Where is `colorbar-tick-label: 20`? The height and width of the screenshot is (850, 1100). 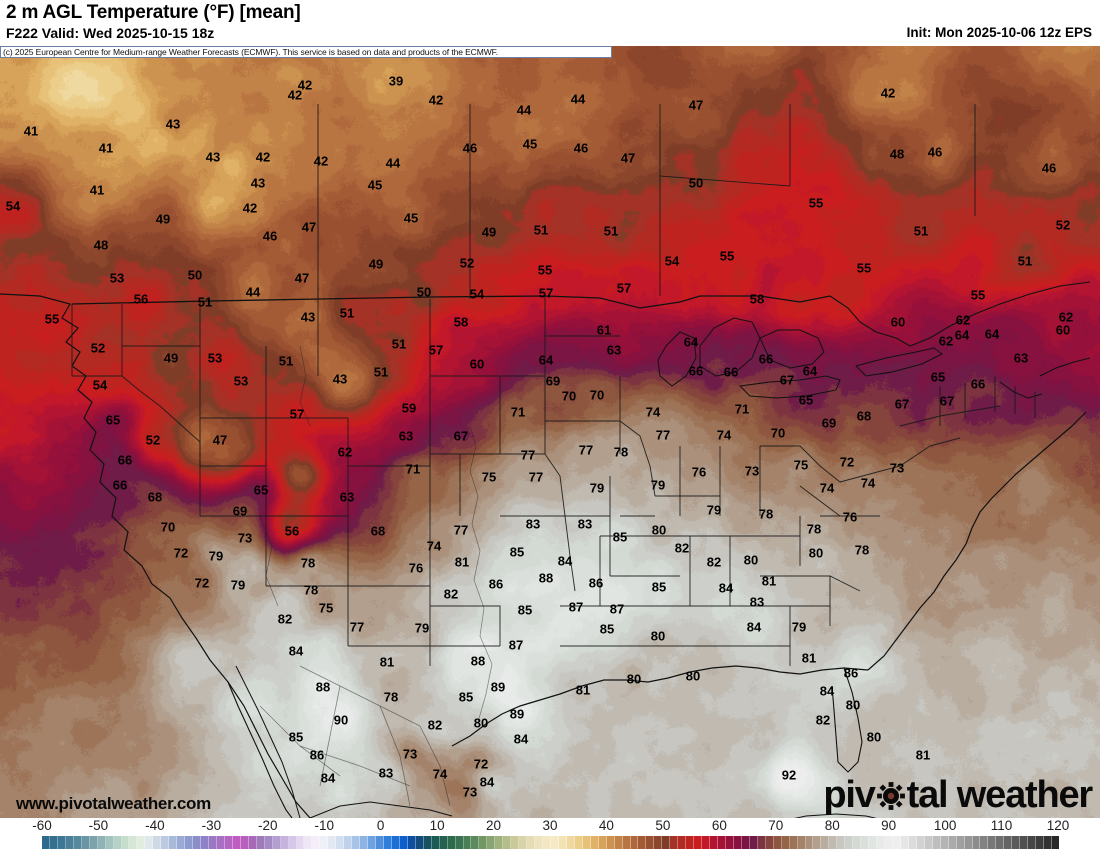
colorbar-tick-label: 20 is located at coordinates (494, 825).